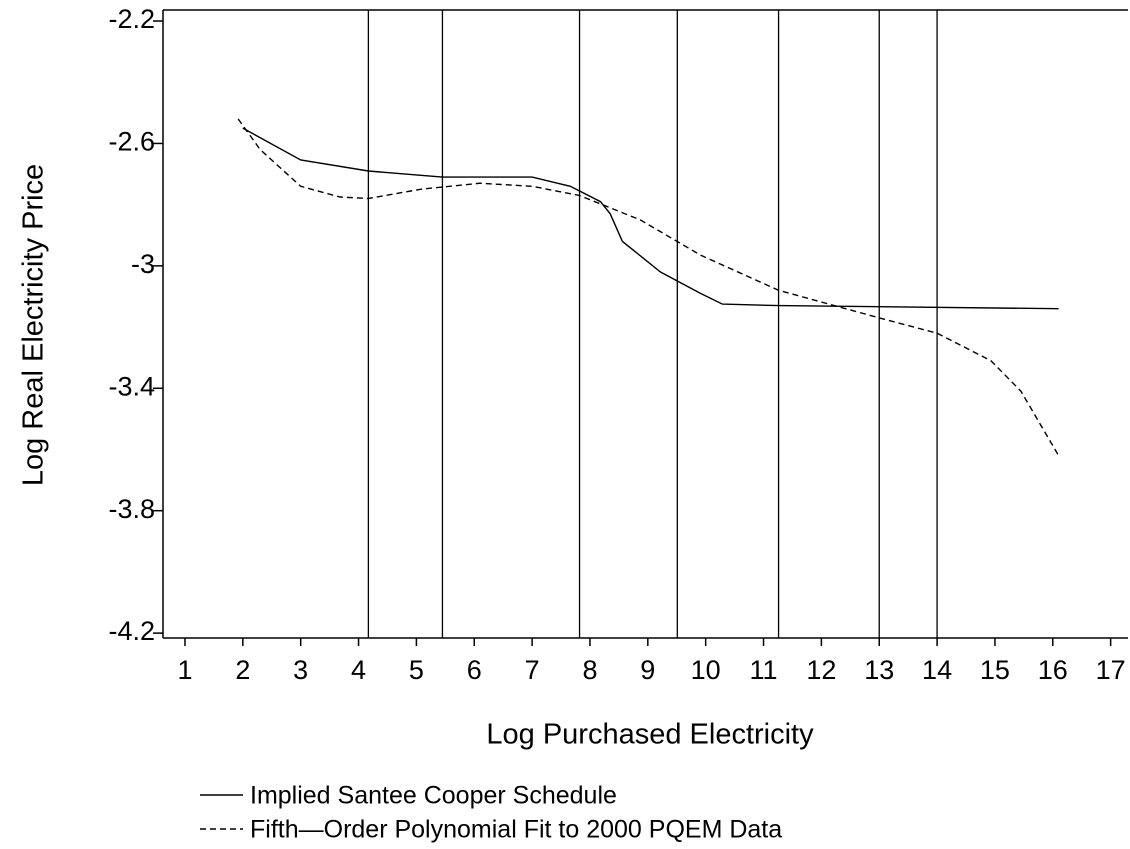  I want to click on x-tick-label: 6, so click(474, 670).